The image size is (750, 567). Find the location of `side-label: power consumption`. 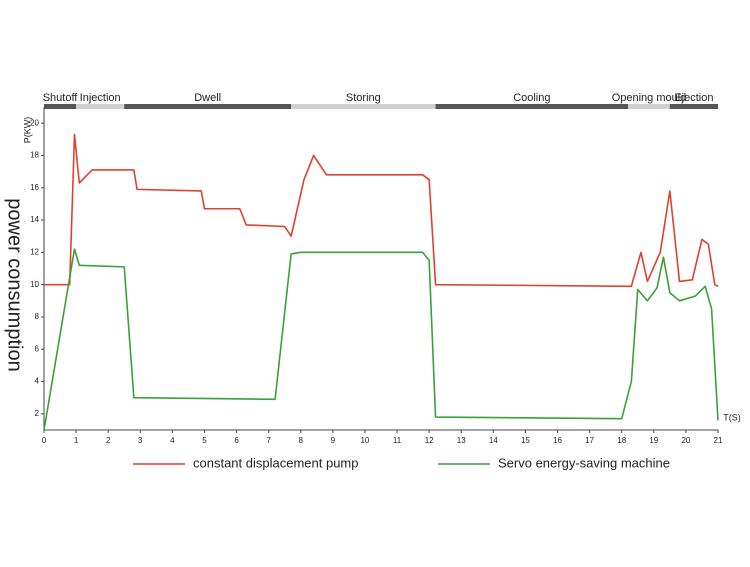

side-label: power consumption is located at coordinates (15, 284).